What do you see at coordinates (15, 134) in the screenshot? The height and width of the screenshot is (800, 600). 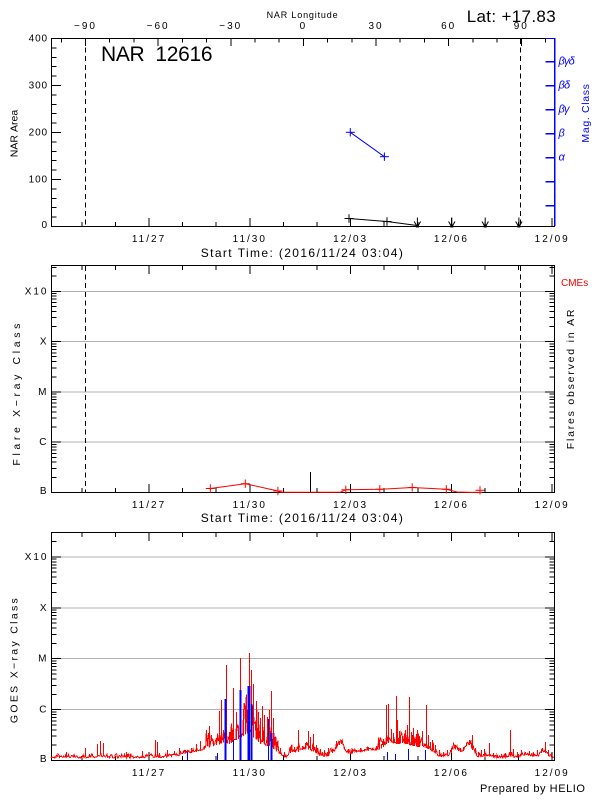 I see `svg-text: NAR Area` at bounding box center [15, 134].